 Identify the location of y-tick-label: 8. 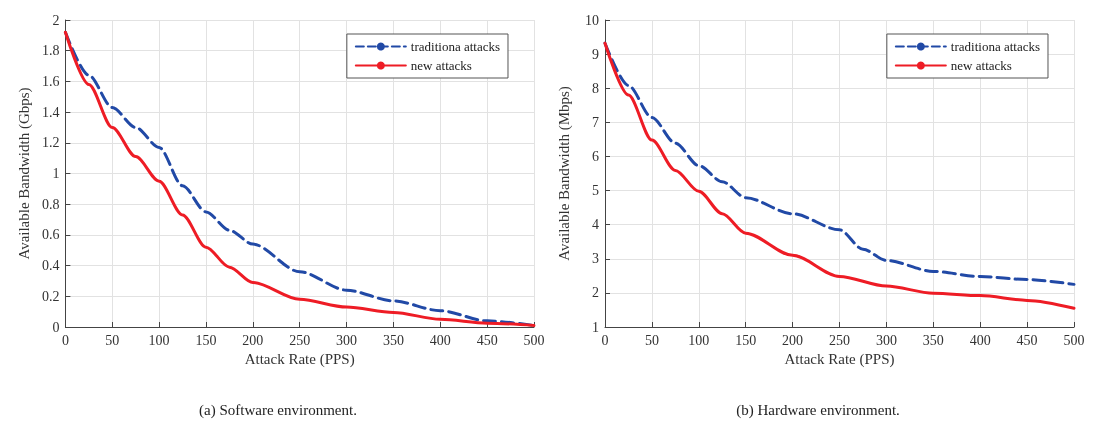
(595, 88).